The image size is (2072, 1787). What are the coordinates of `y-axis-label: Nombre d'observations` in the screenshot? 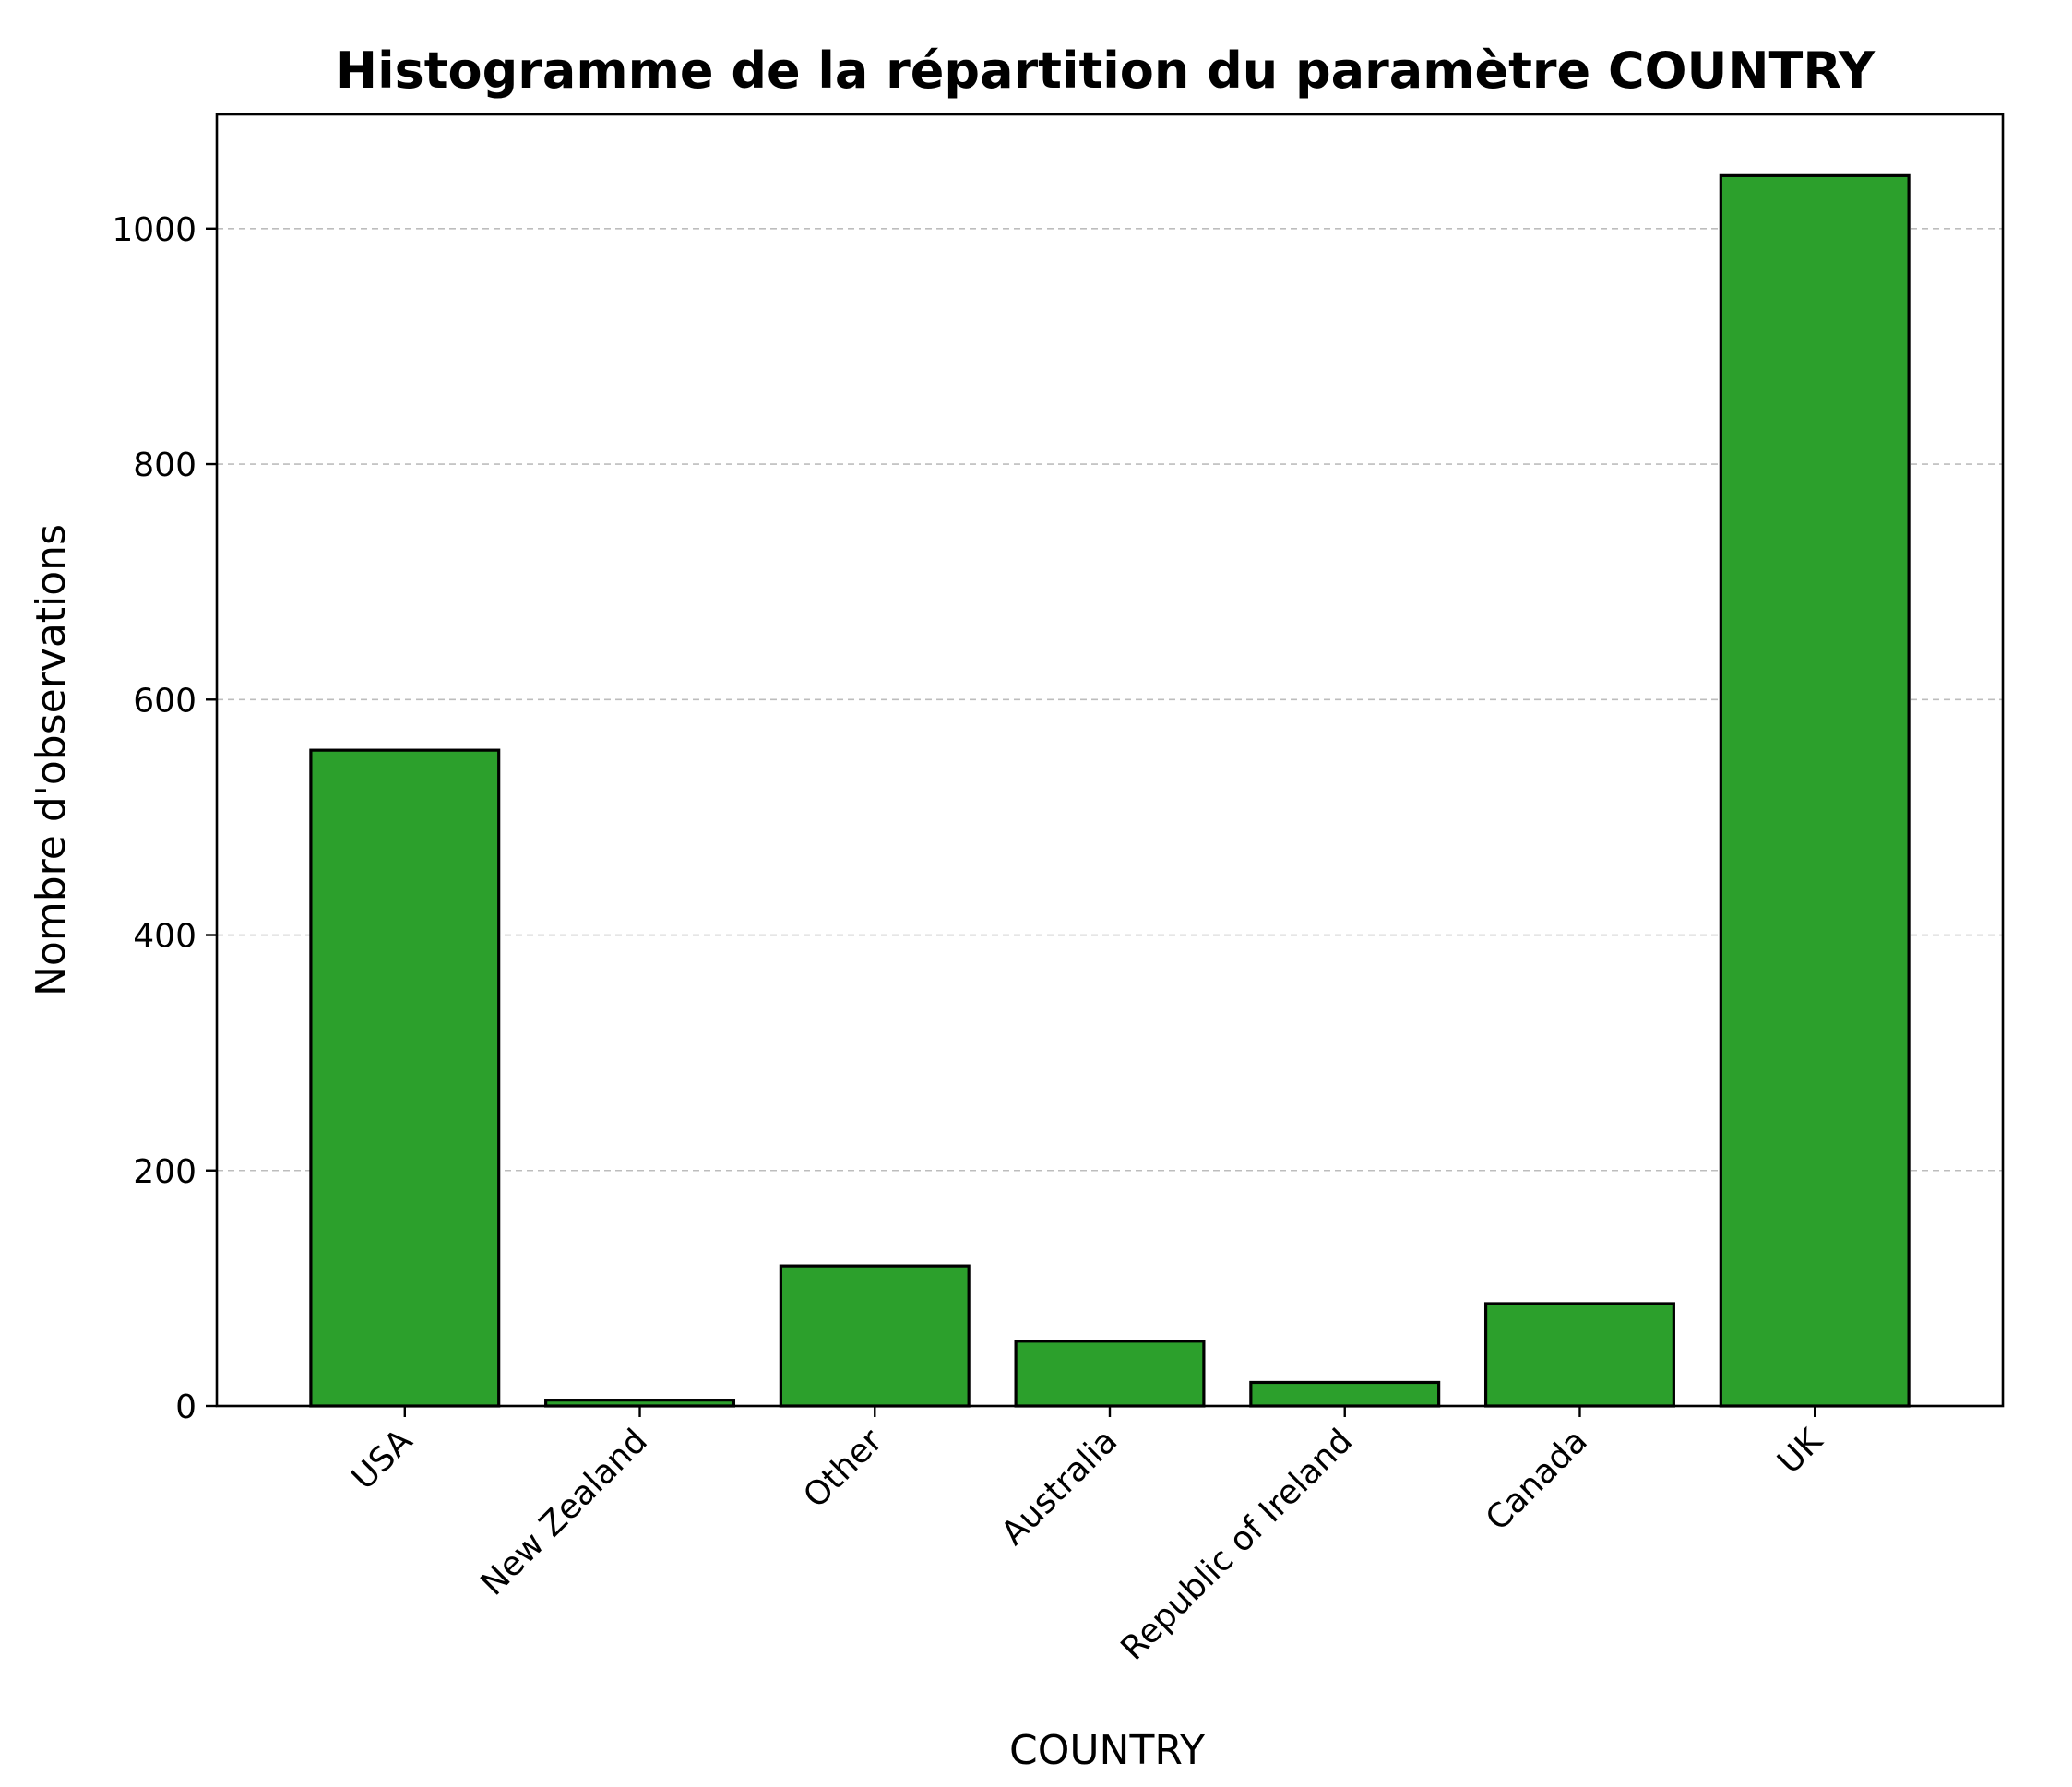 It's located at (51, 760).